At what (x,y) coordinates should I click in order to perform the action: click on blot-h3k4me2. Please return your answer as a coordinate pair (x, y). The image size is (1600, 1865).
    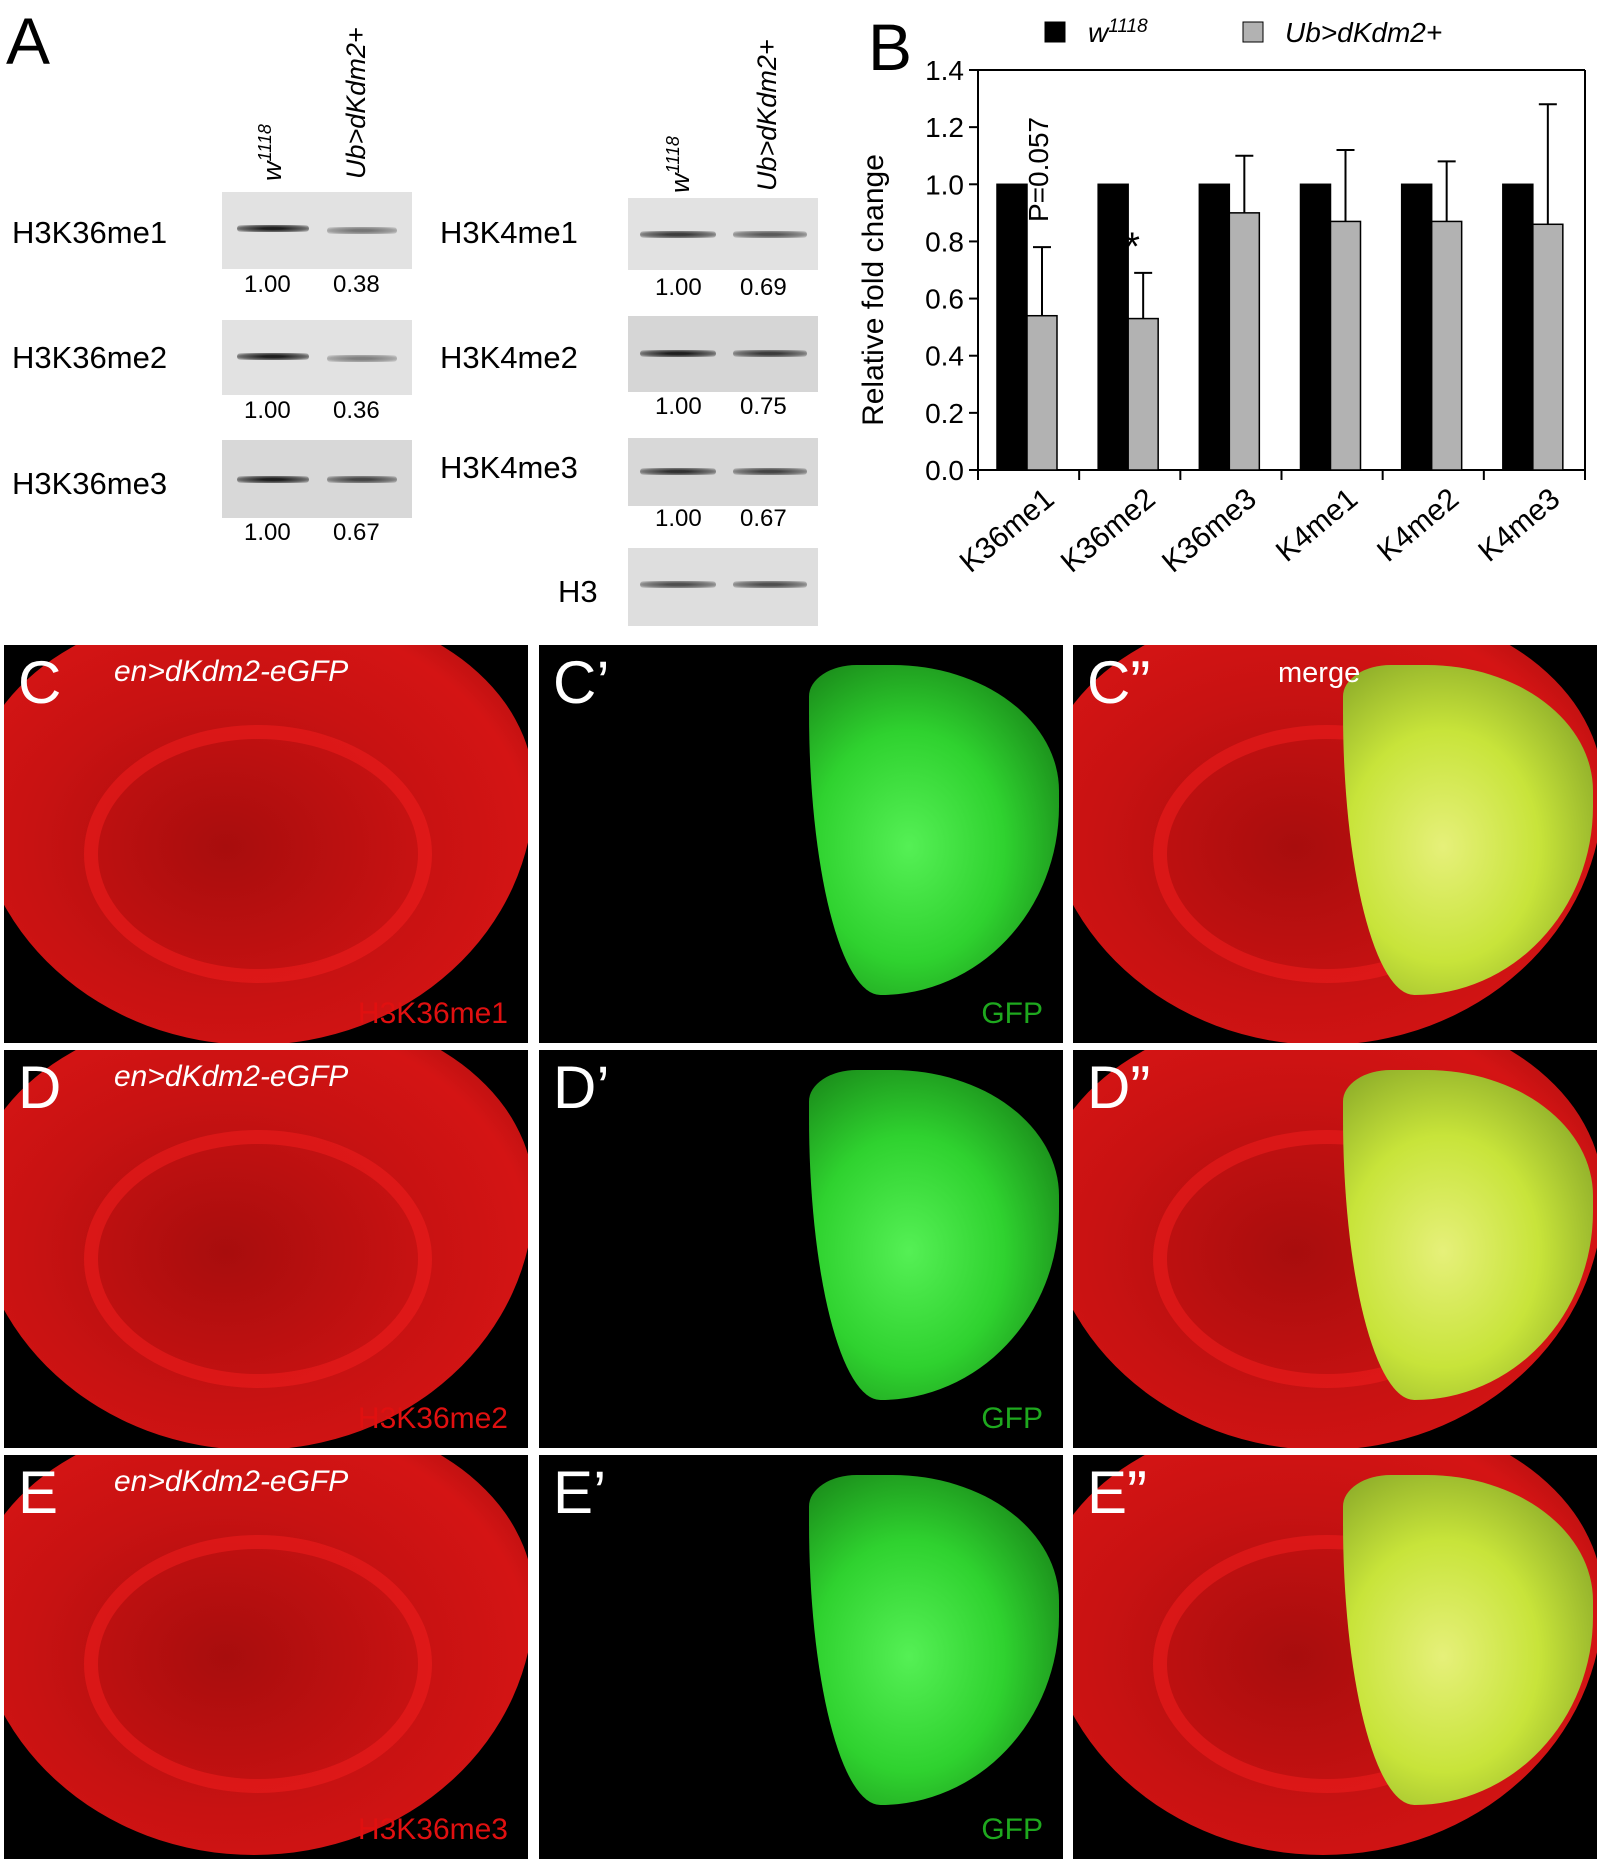
    Looking at the image, I should click on (723, 354).